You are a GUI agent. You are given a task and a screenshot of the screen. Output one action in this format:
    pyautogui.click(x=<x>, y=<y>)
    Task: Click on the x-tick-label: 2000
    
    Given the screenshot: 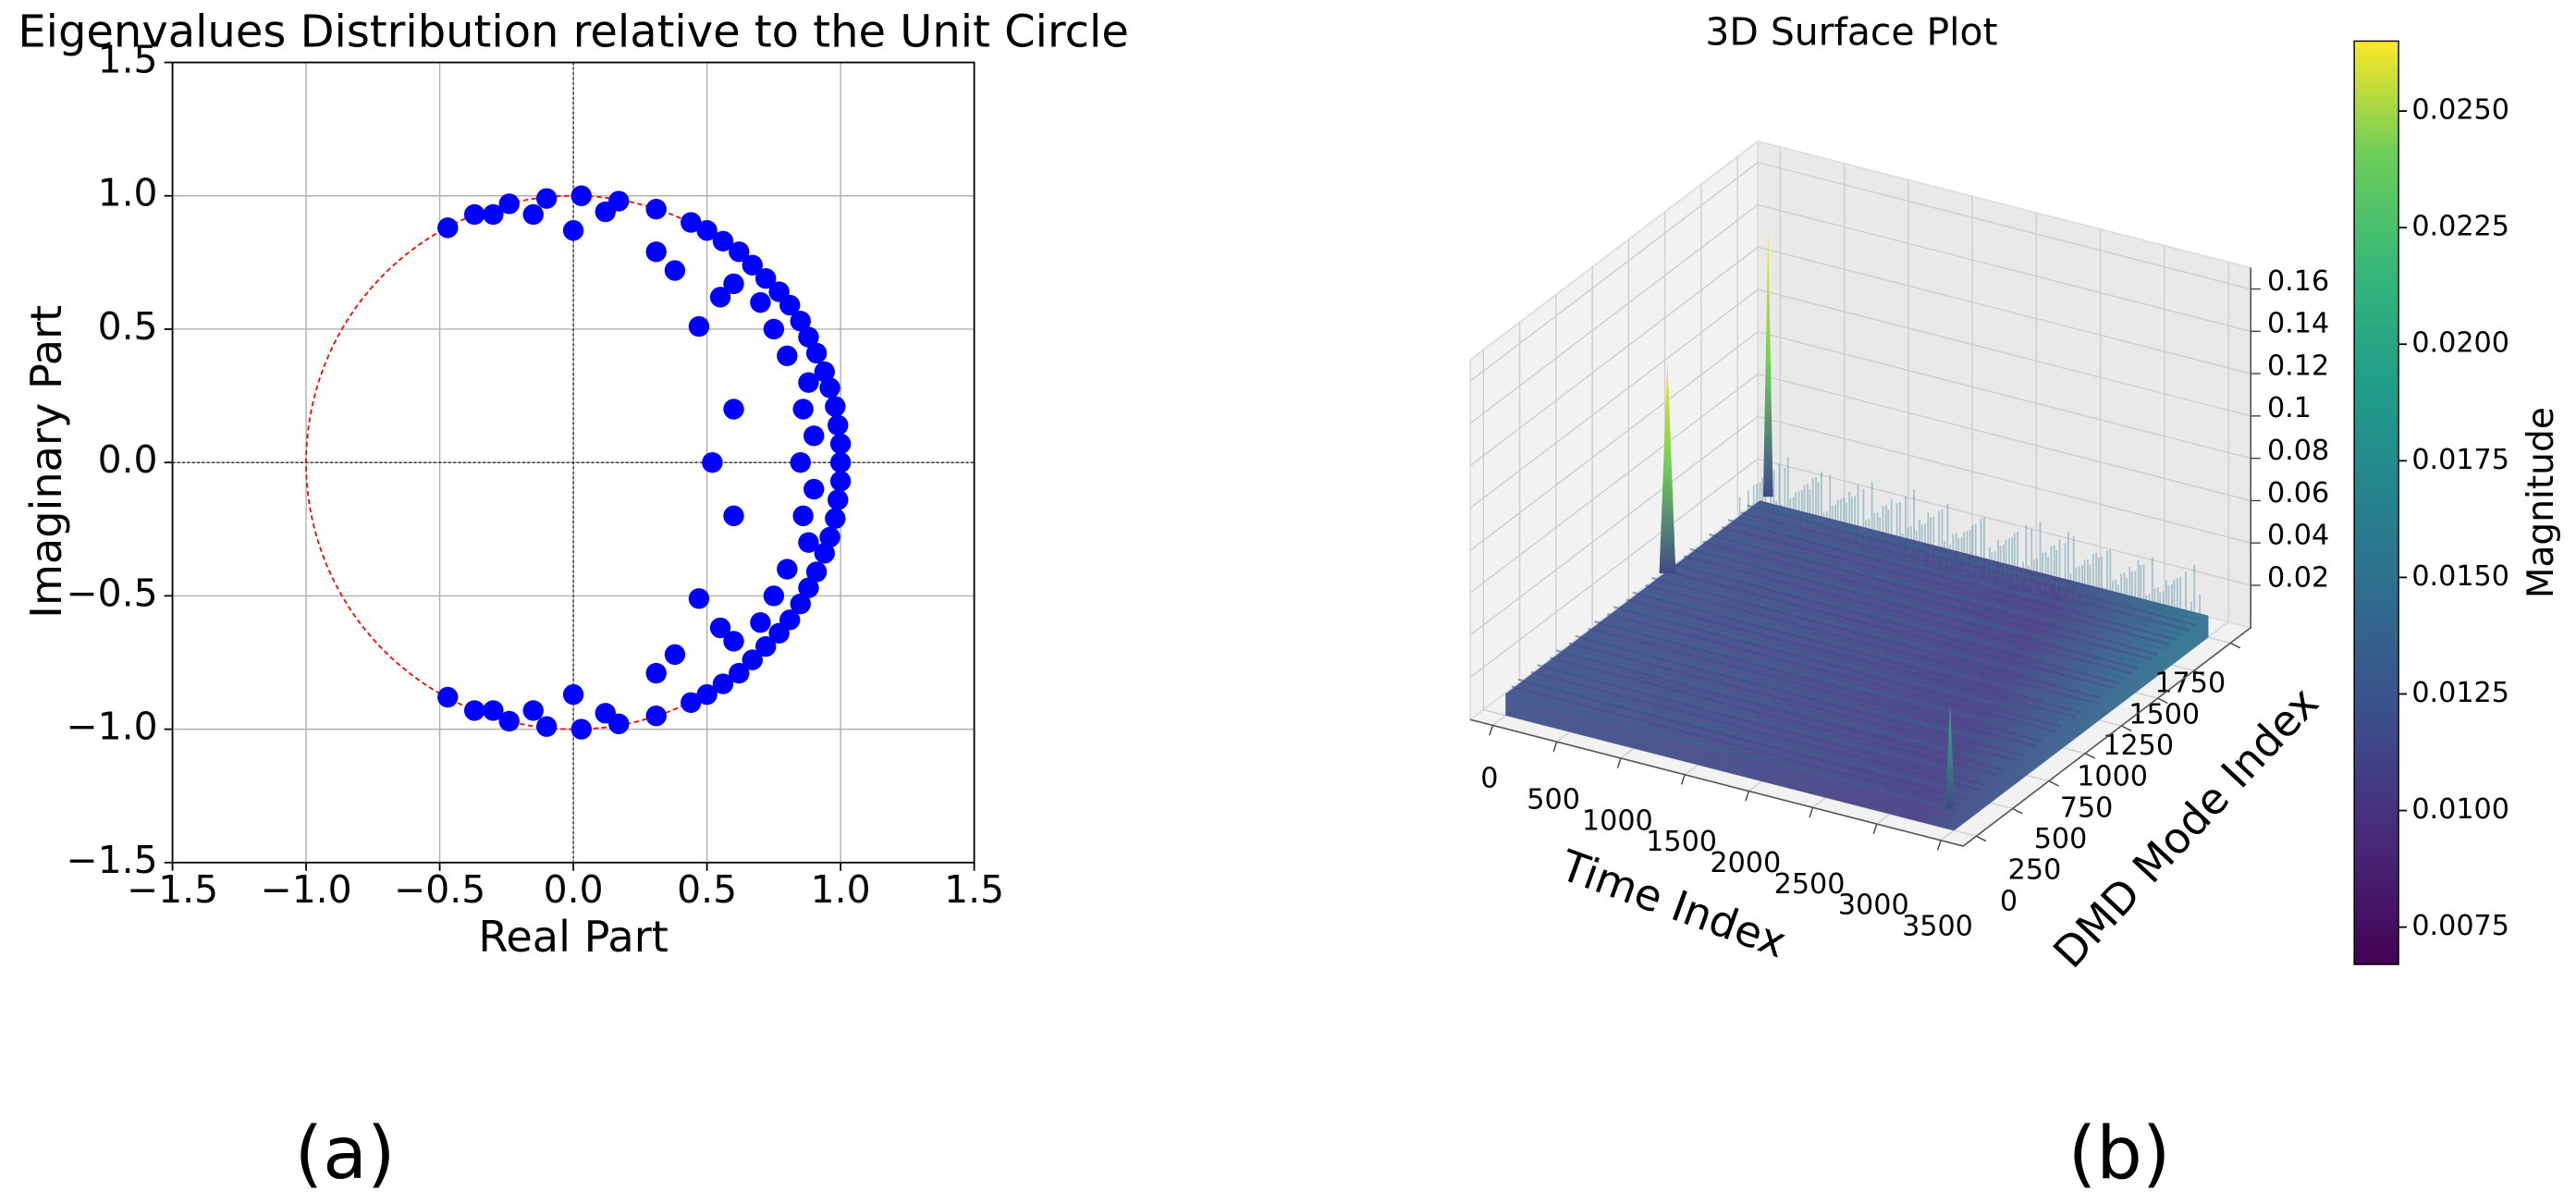 What is the action you would take?
    pyautogui.click(x=1745, y=863)
    